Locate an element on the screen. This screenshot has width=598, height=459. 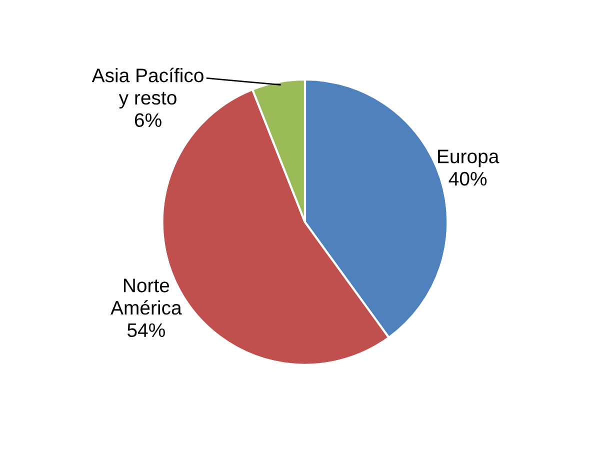
slice-label: Norte América is located at coordinates (146, 296).